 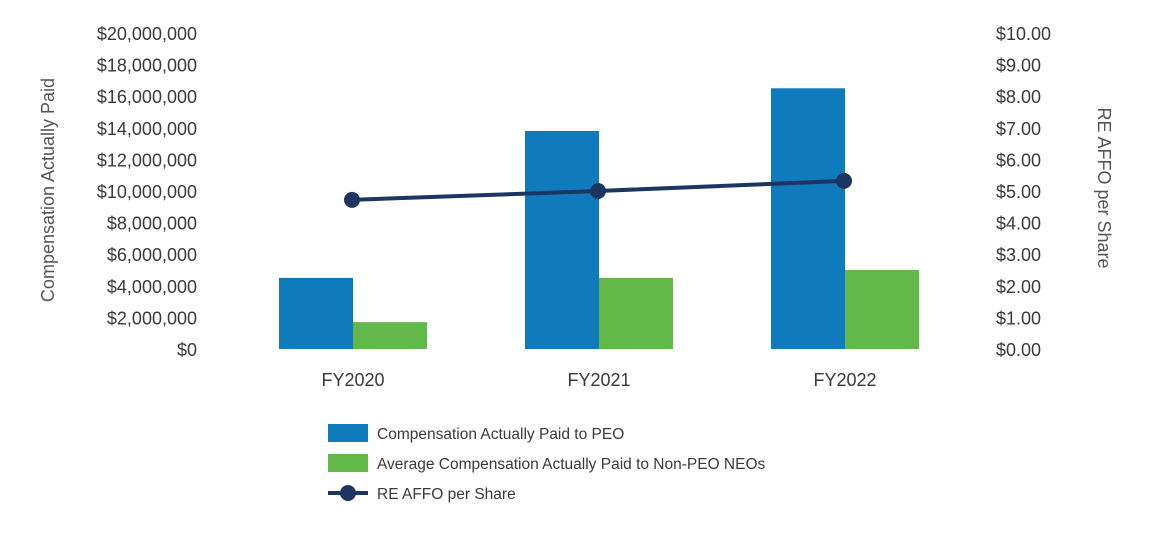 What do you see at coordinates (316, 313) in the screenshot?
I see `peo-bar-fy2020` at bounding box center [316, 313].